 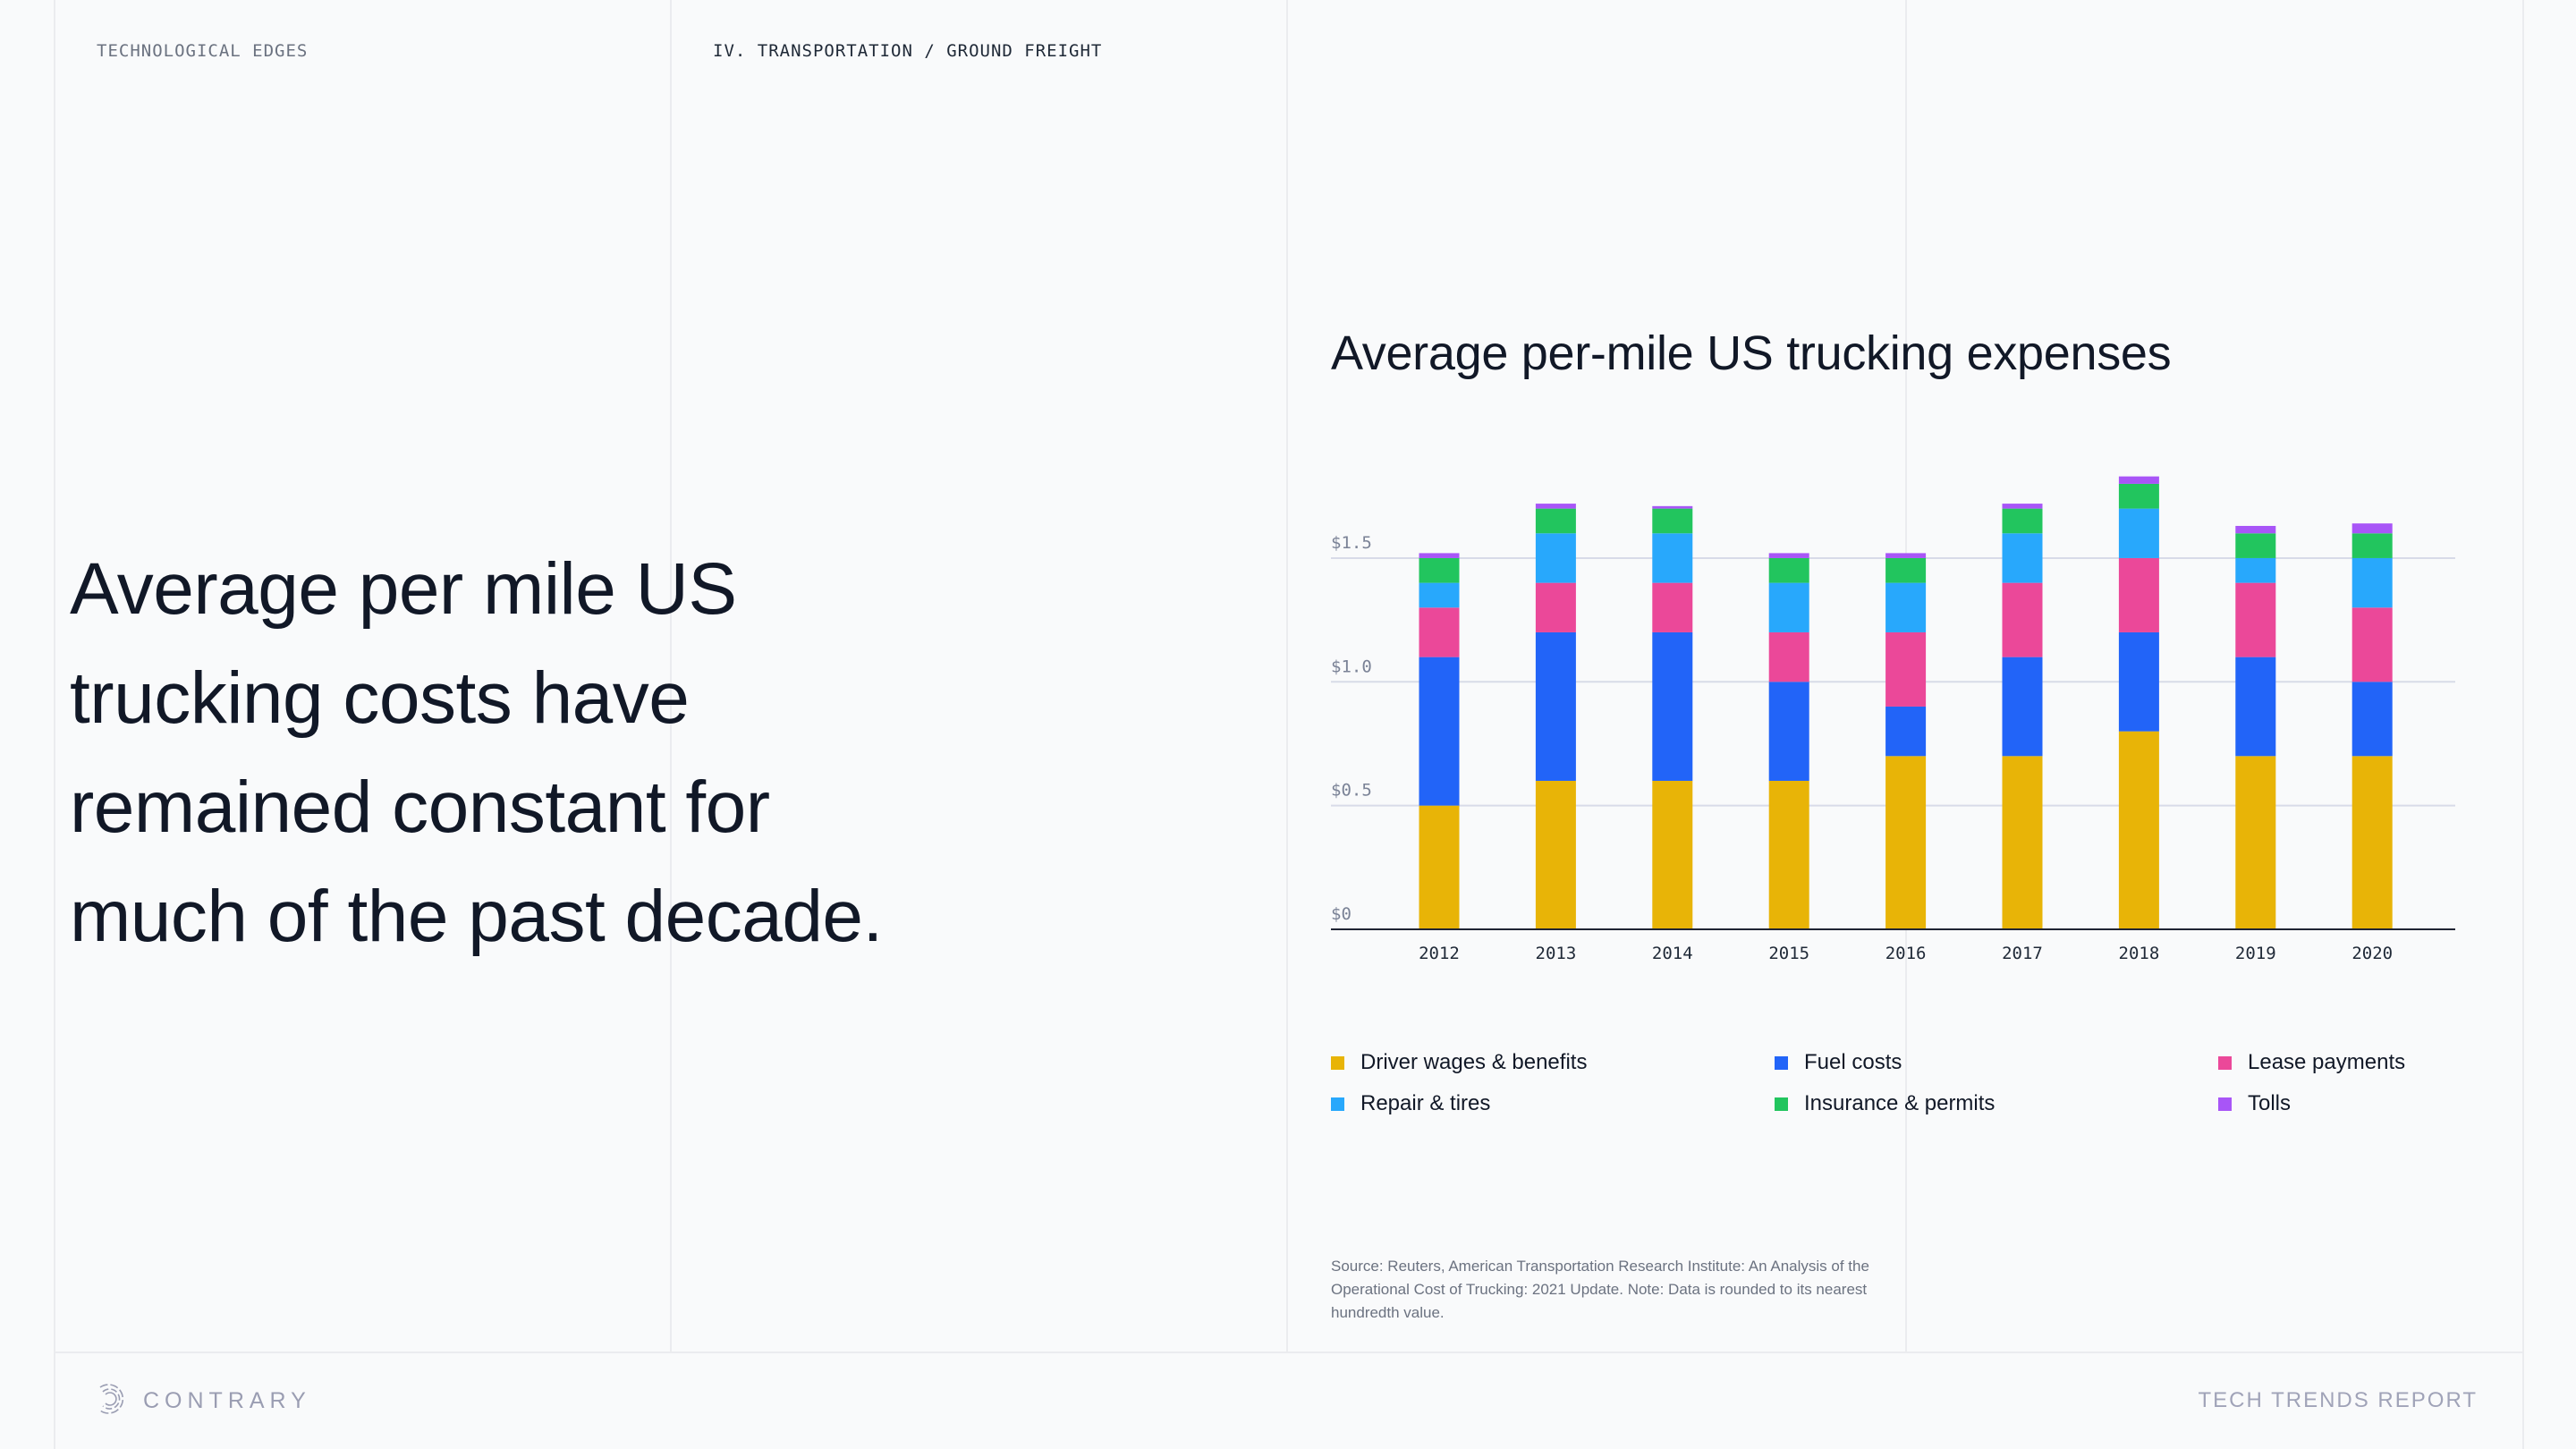 What do you see at coordinates (203, 51) in the screenshot?
I see `section-label: TECHNOLOGICAL EDGES` at bounding box center [203, 51].